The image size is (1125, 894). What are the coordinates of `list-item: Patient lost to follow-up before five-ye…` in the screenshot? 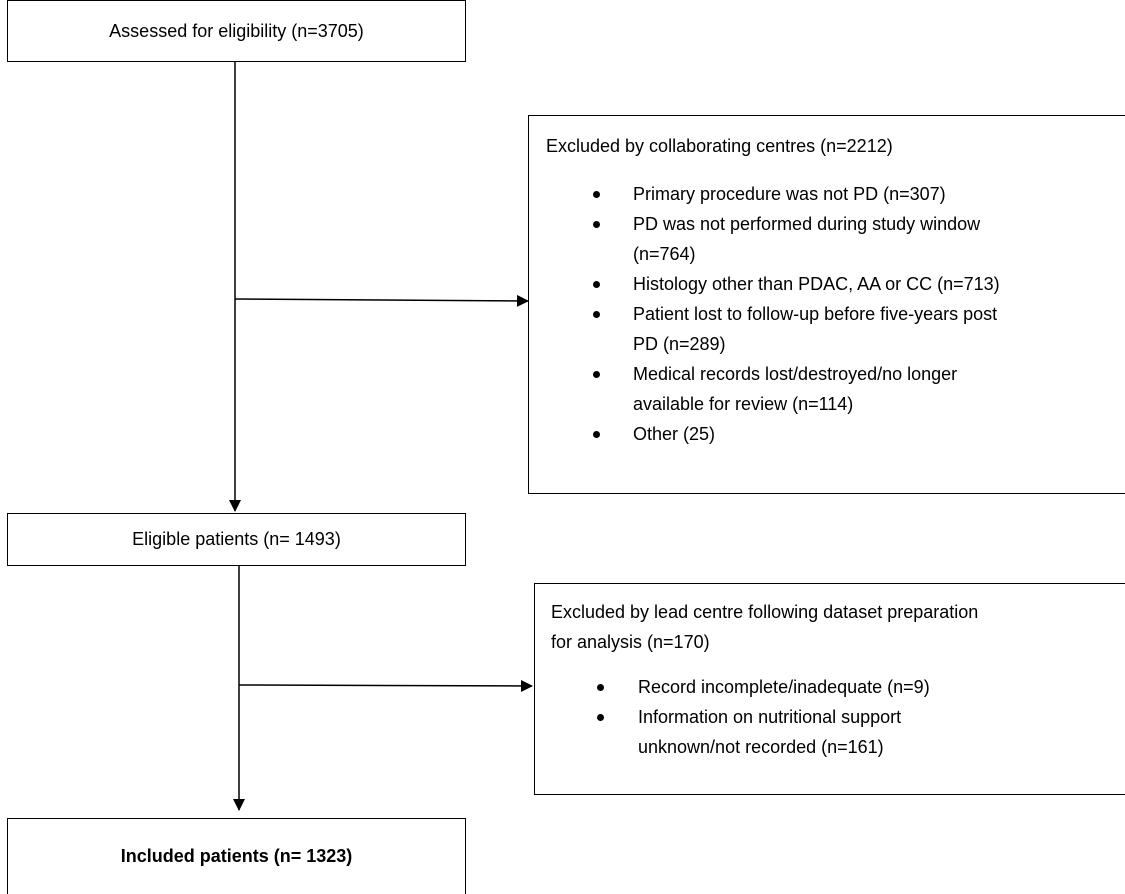 It's located at (827, 329).